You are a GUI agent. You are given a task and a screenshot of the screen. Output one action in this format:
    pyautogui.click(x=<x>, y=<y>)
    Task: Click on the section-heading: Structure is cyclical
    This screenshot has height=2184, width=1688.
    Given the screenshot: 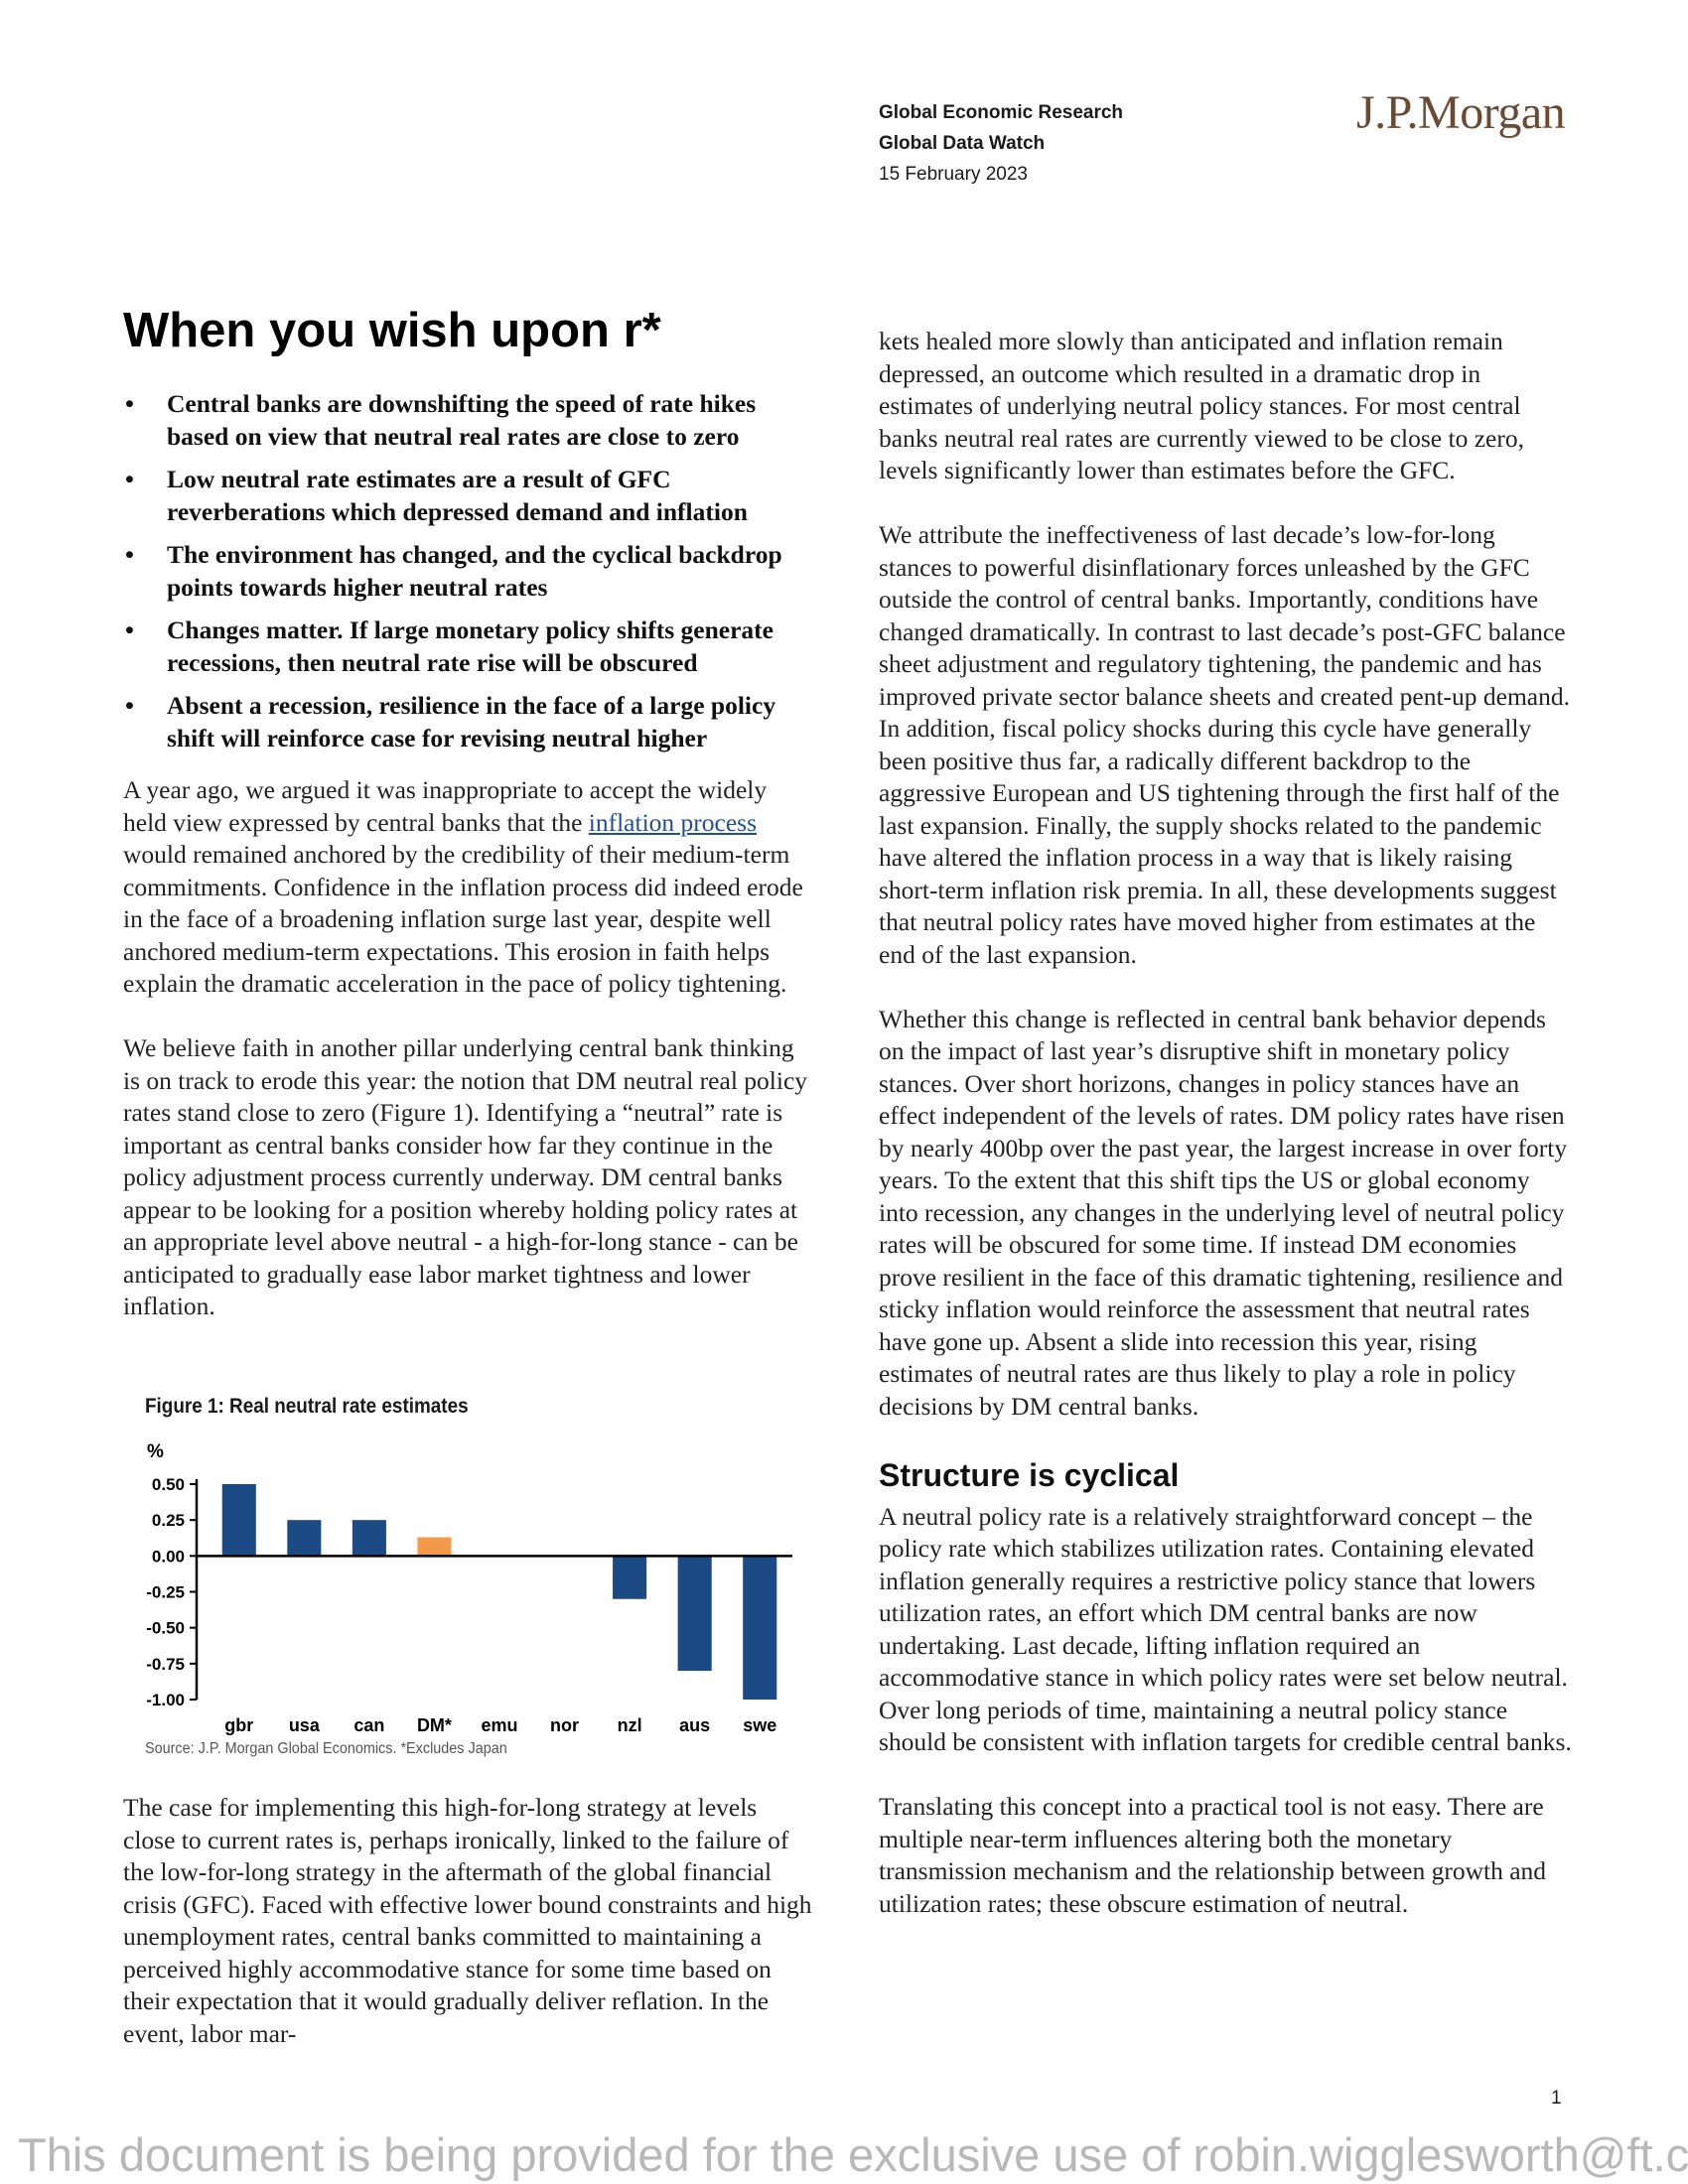 What is the action you would take?
    pyautogui.click(x=1029, y=1474)
    